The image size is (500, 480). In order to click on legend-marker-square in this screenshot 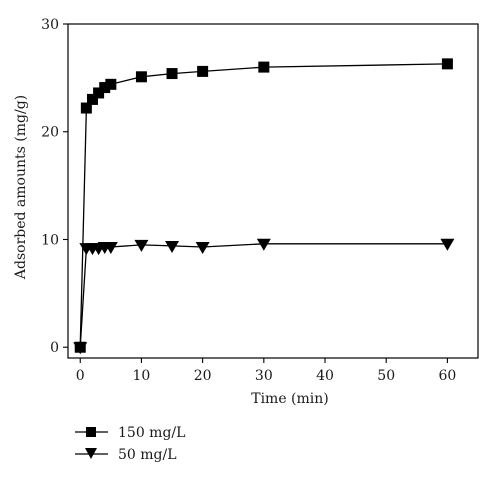, I will do `click(91, 432)`.